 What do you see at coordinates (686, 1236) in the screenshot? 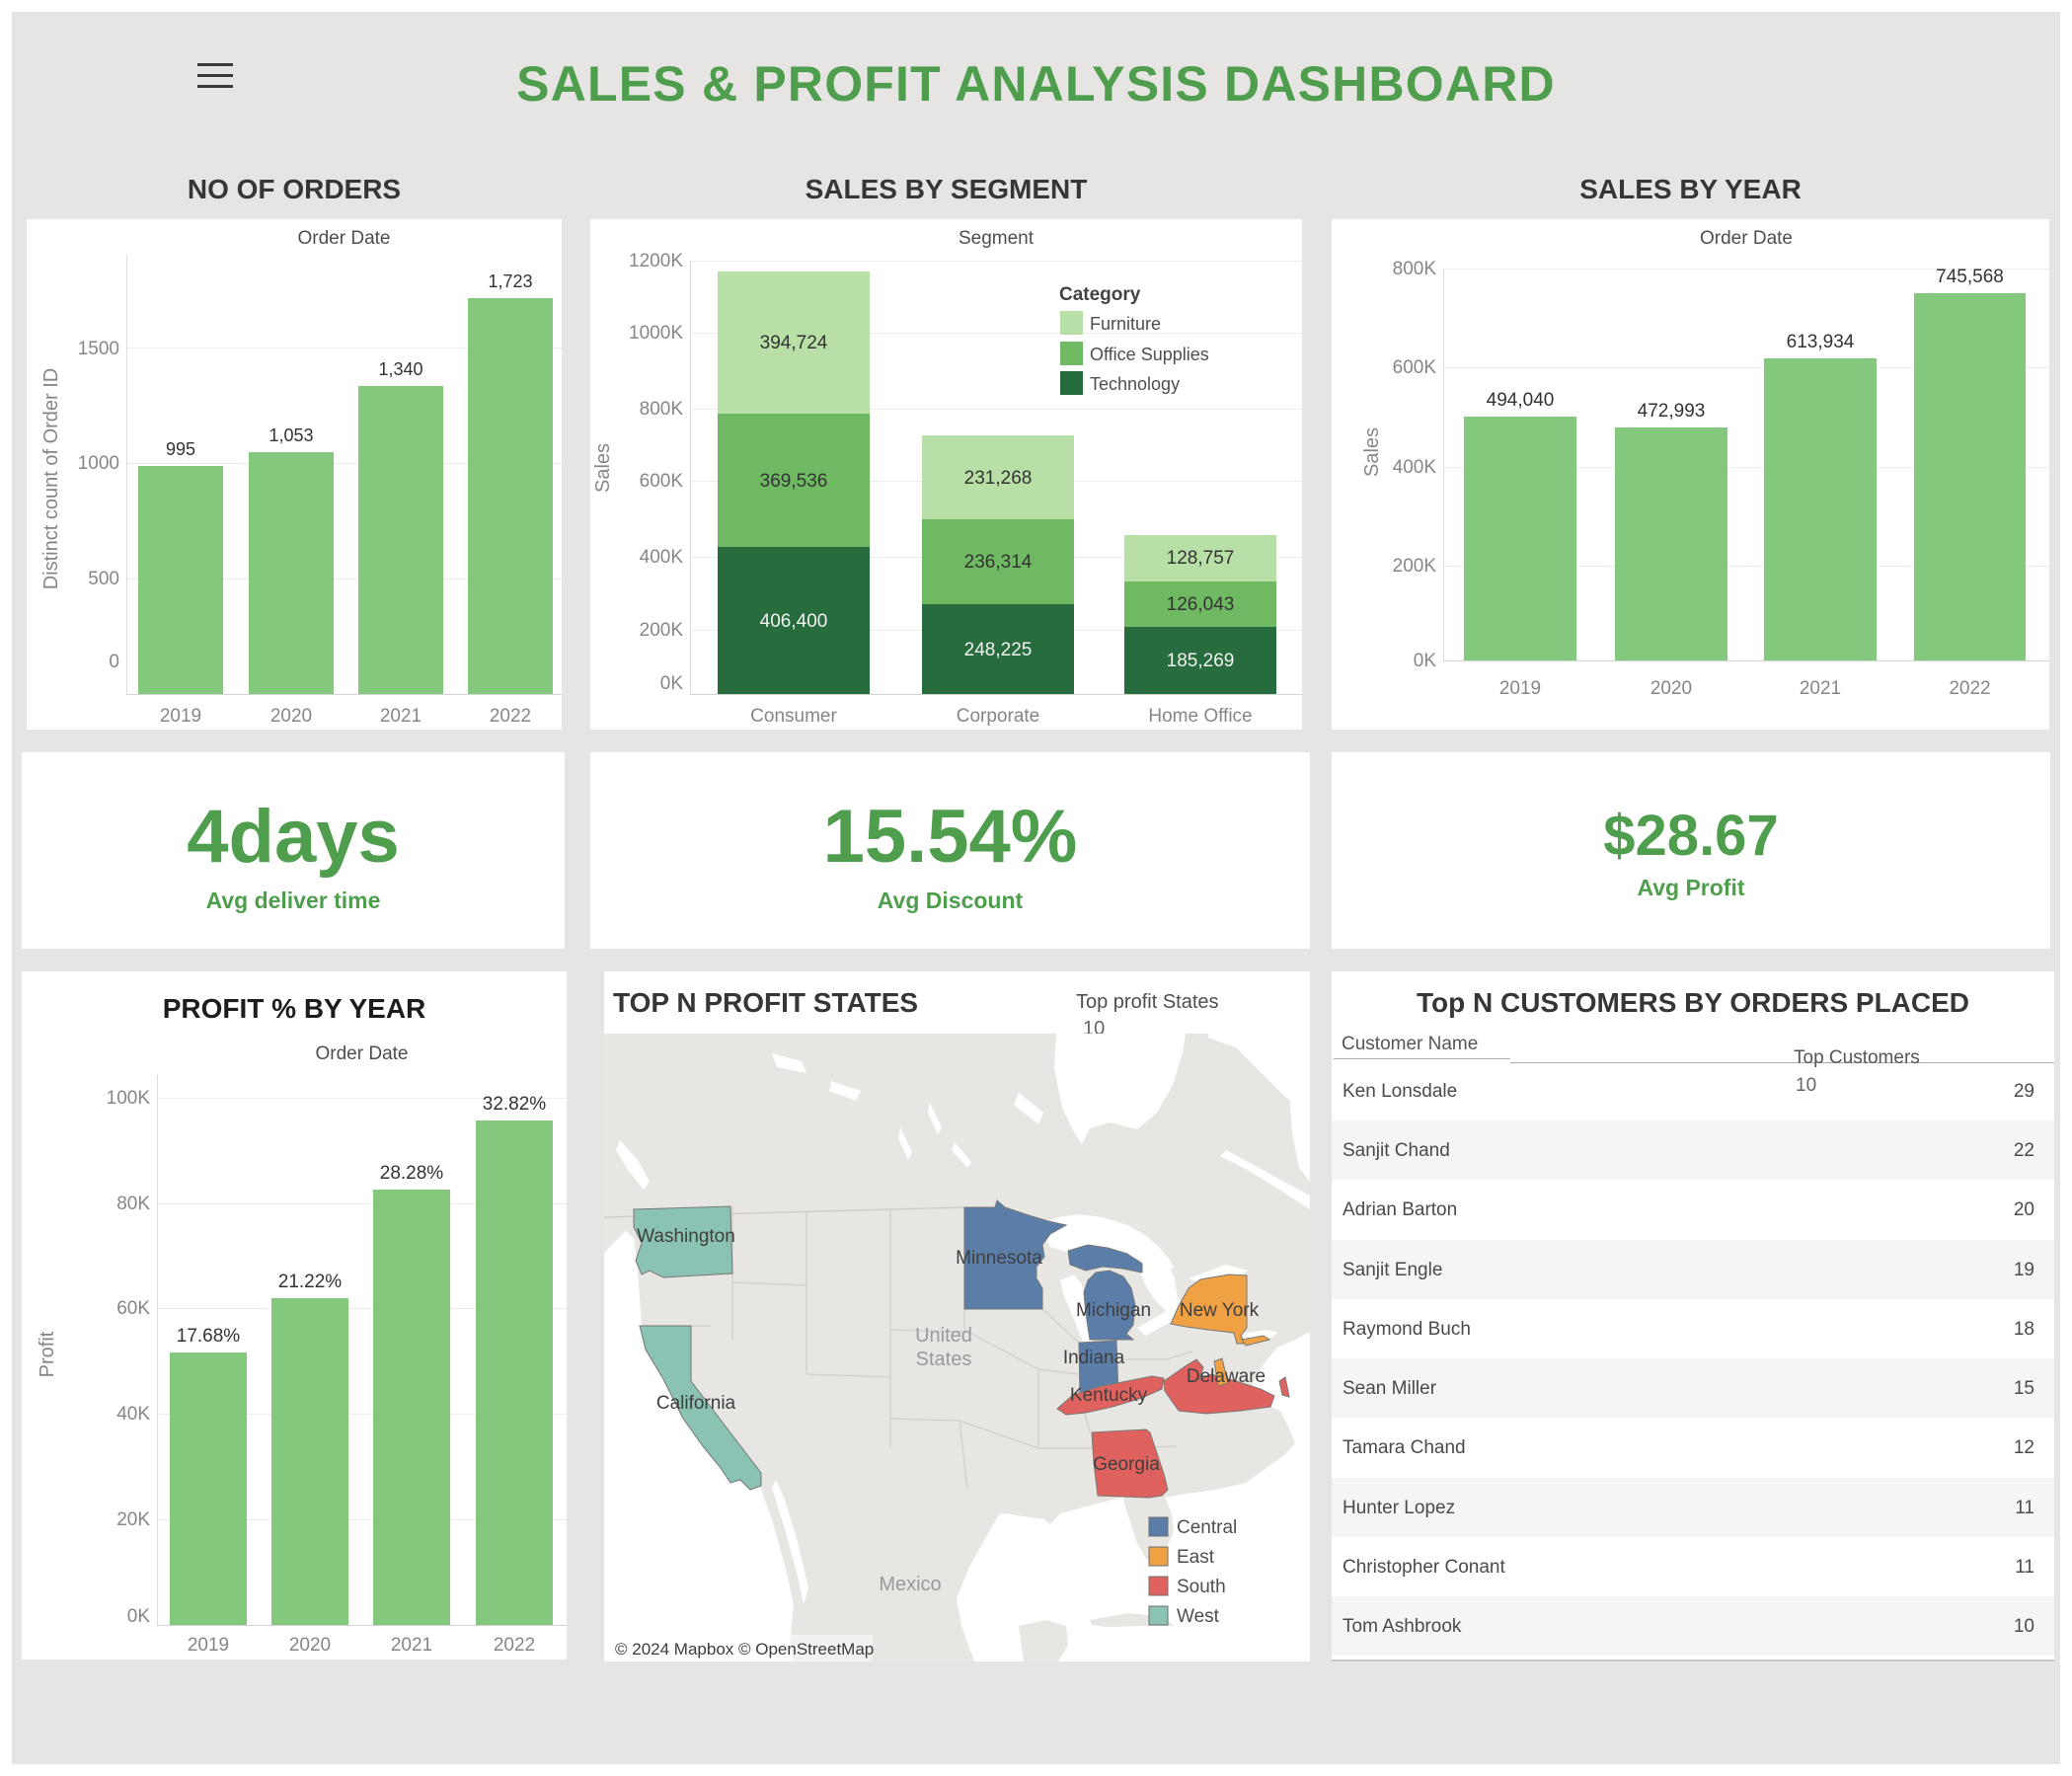
I see `svg-text: Washington` at bounding box center [686, 1236].